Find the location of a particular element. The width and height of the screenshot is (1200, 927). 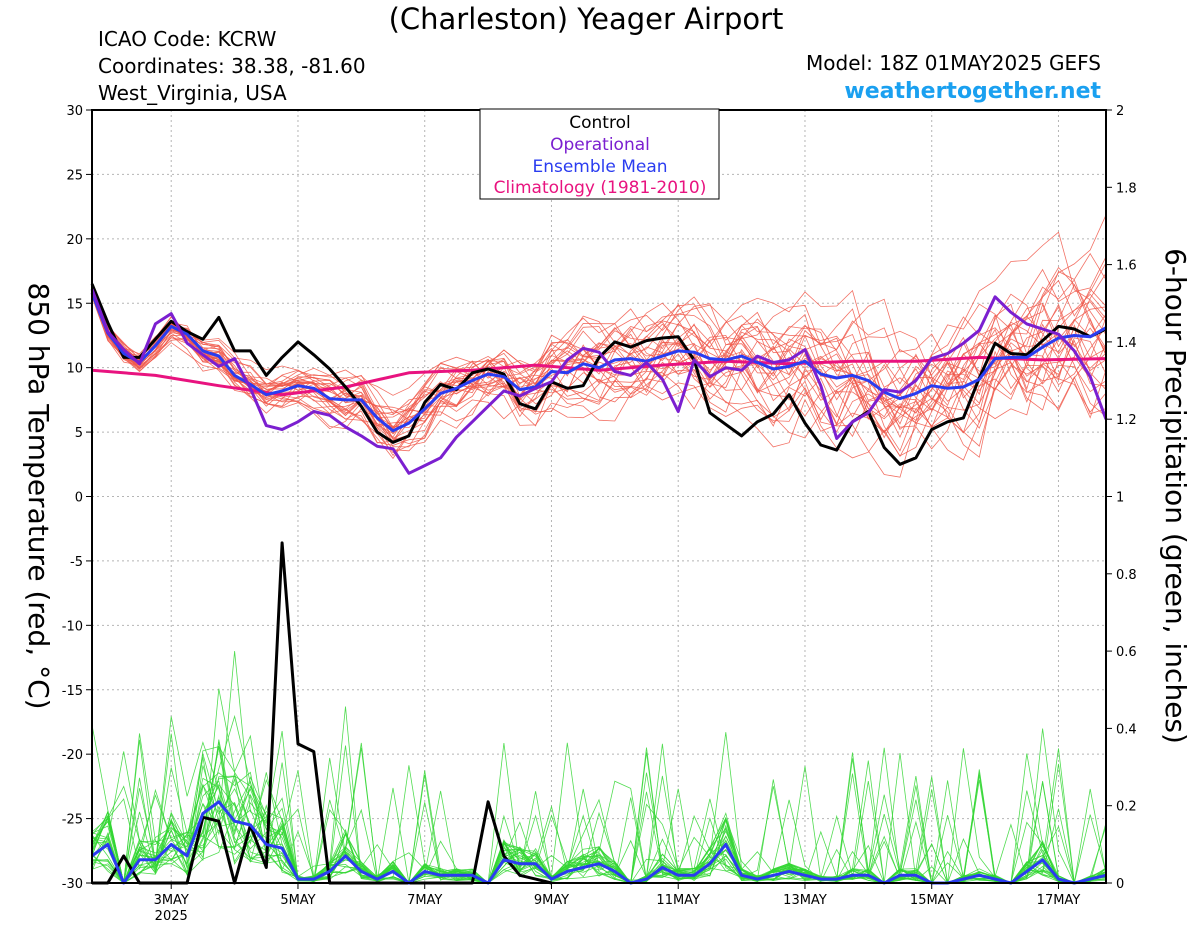

ensemble-mean-temperature-line is located at coordinates (598, 362).